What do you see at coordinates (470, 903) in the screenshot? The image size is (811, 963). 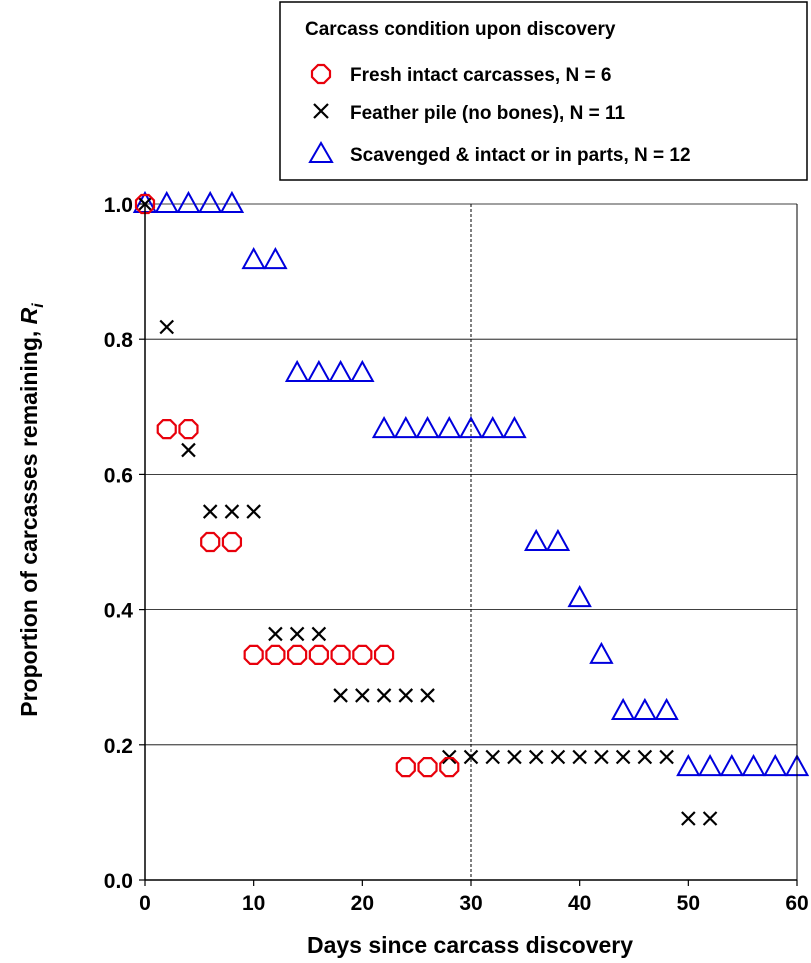 I see `x-tick-label-30: 30` at bounding box center [470, 903].